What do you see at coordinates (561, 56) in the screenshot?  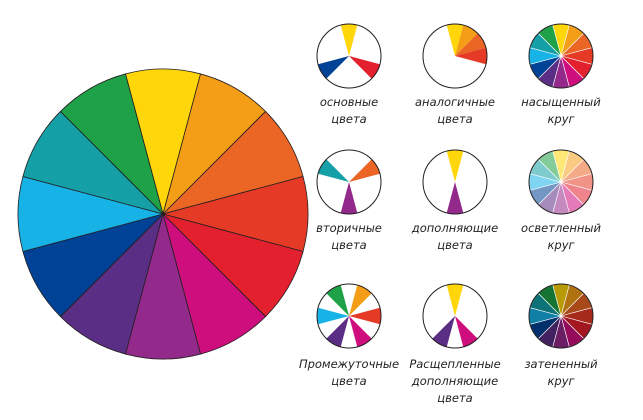 I see `scheme-wheel-saturated` at bounding box center [561, 56].